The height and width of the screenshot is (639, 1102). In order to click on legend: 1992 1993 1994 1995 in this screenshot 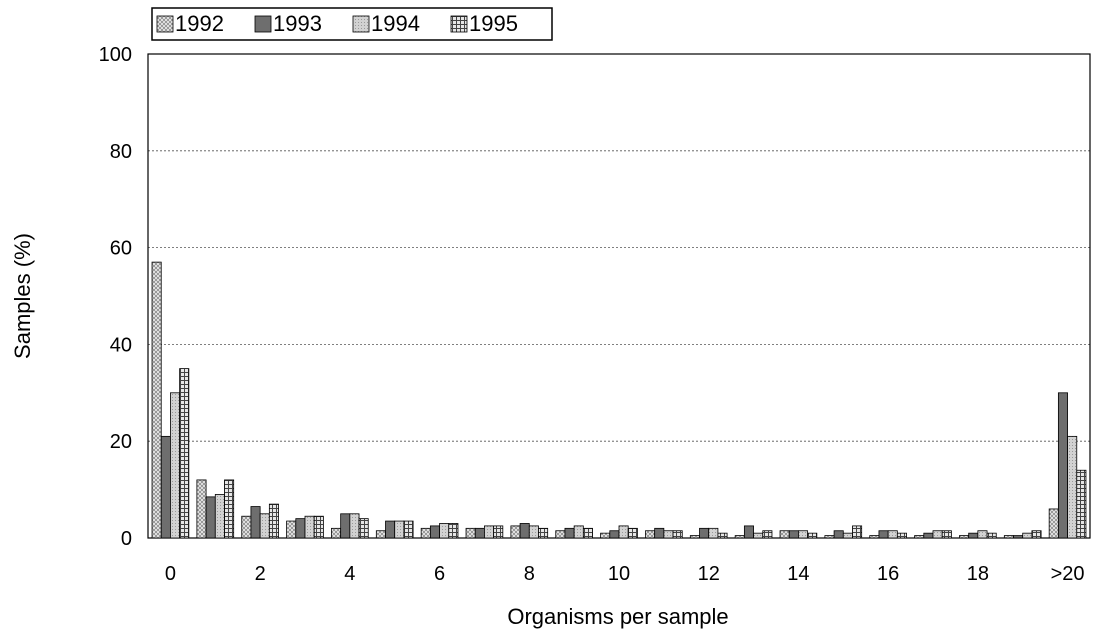, I will do `click(352, 24)`.